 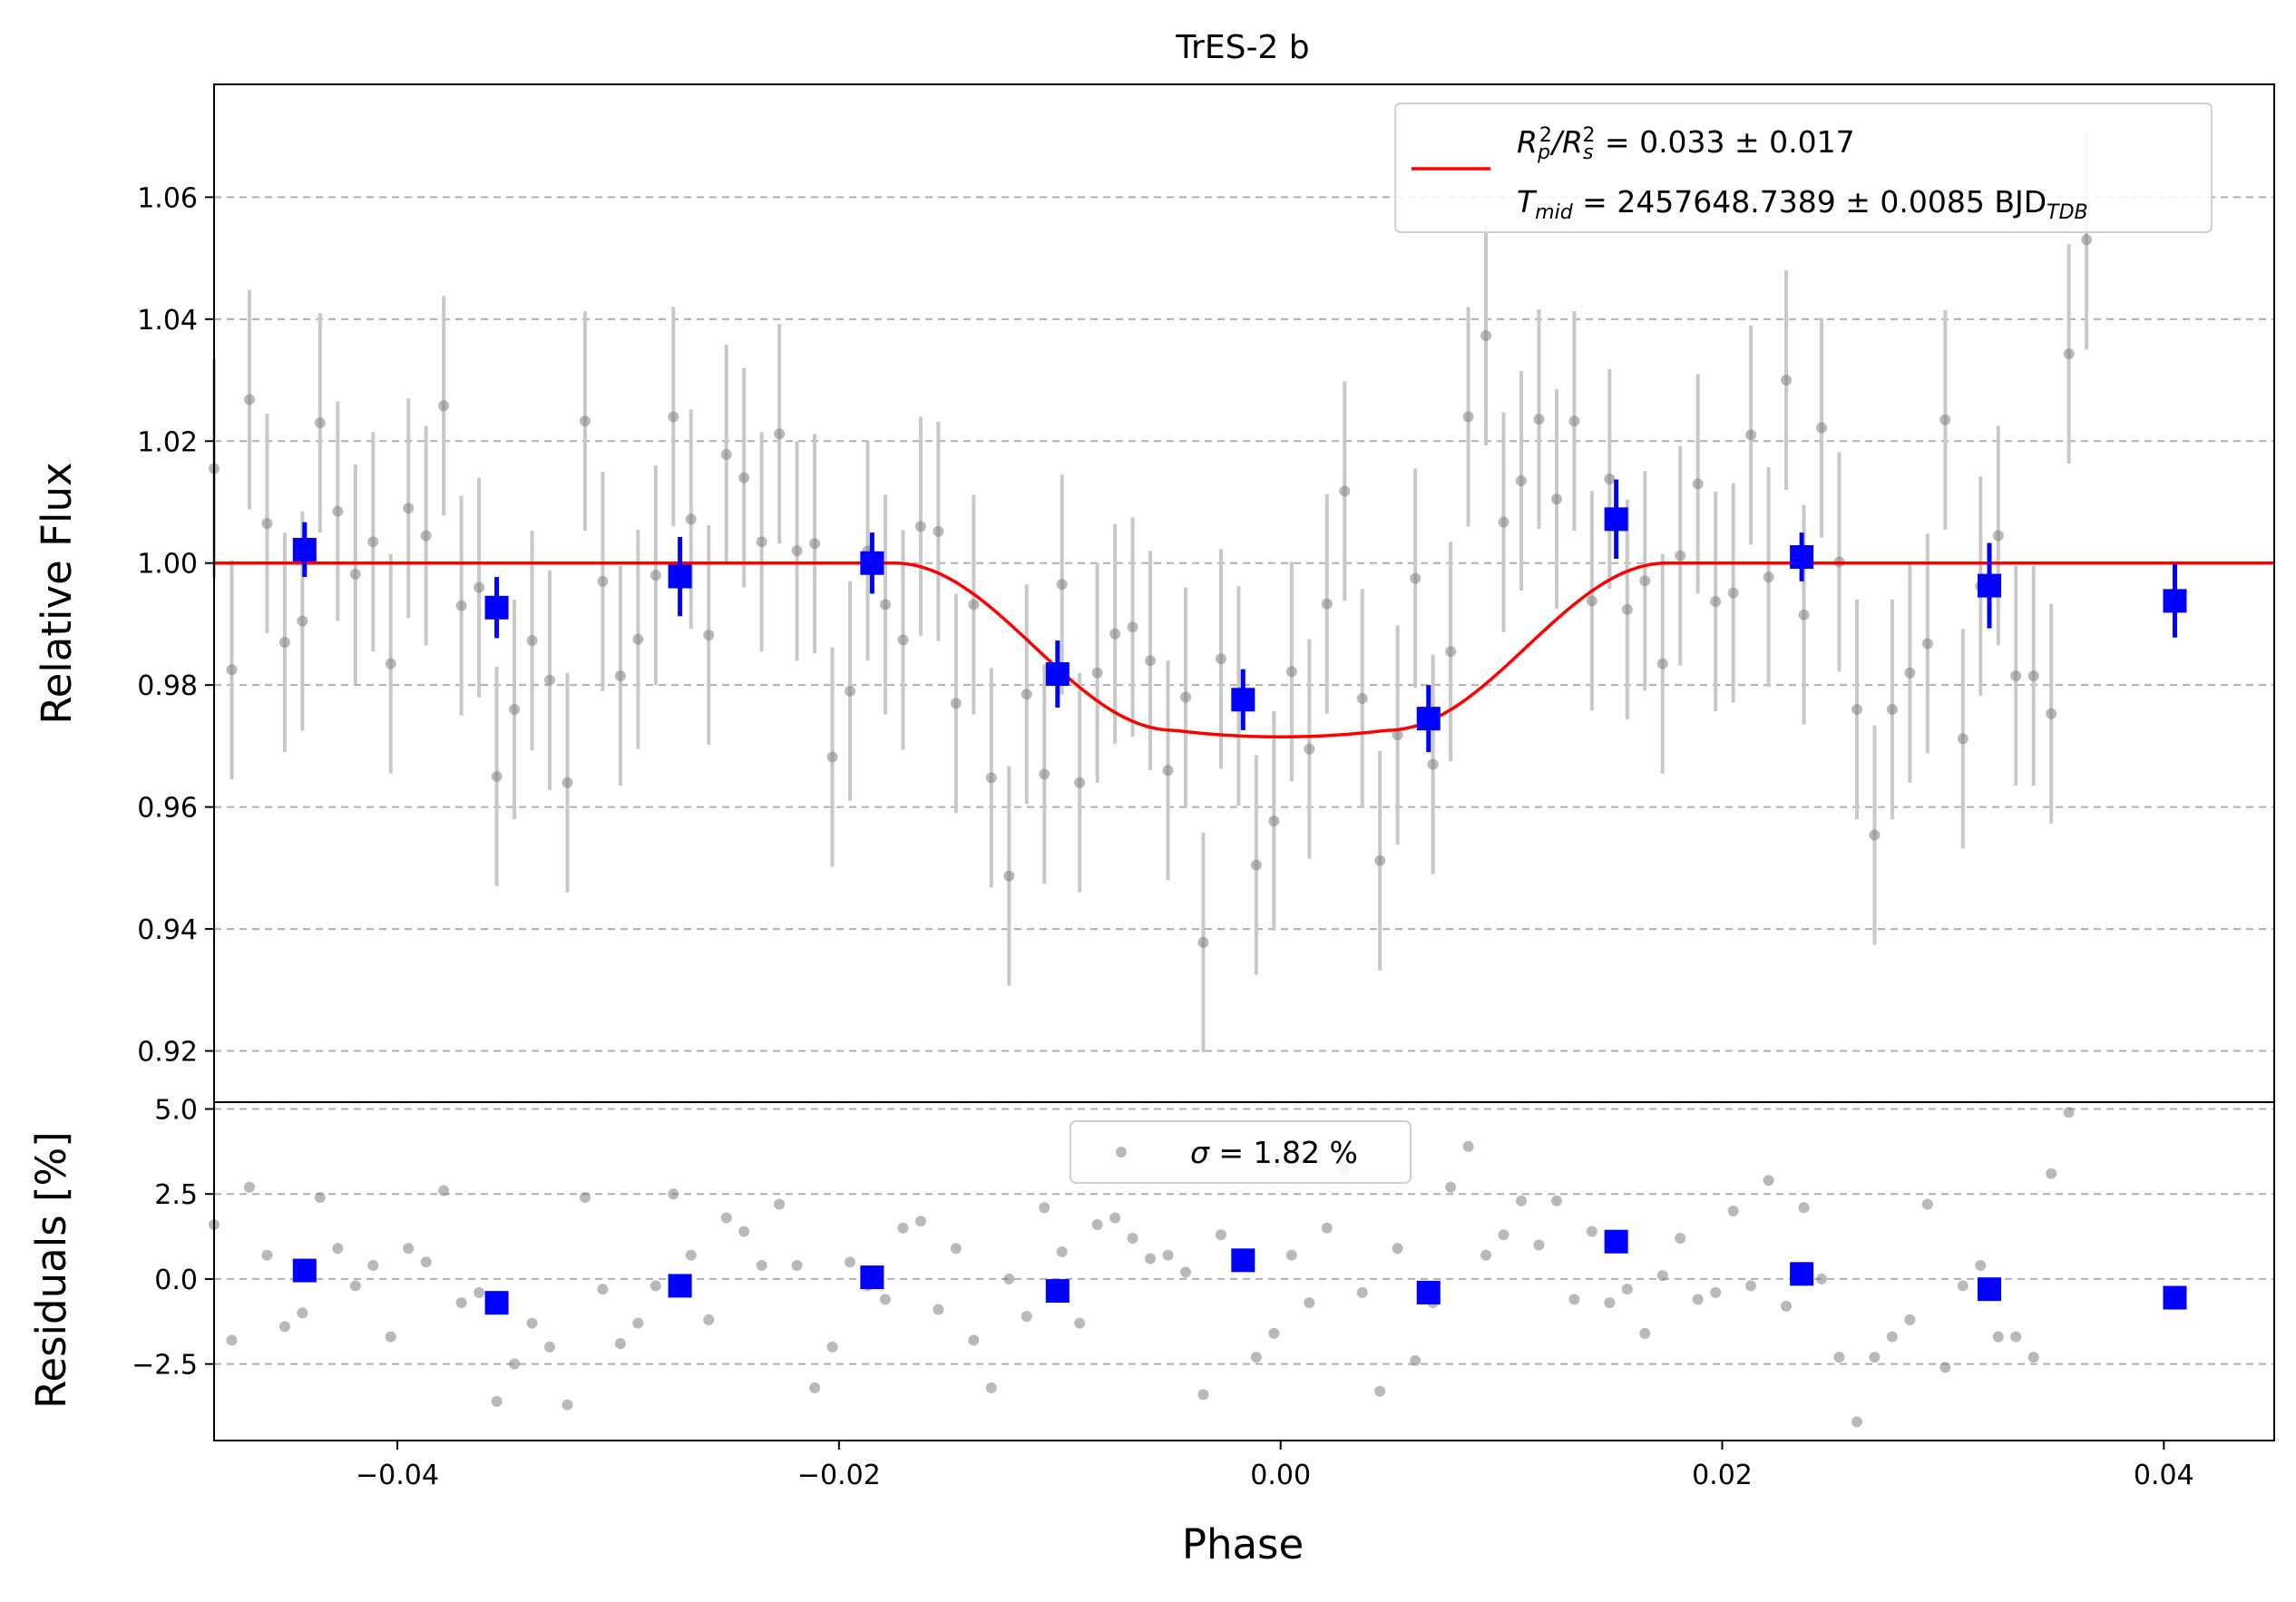 I want to click on depth-symbol-rs: /R, so click(x=1566, y=142).